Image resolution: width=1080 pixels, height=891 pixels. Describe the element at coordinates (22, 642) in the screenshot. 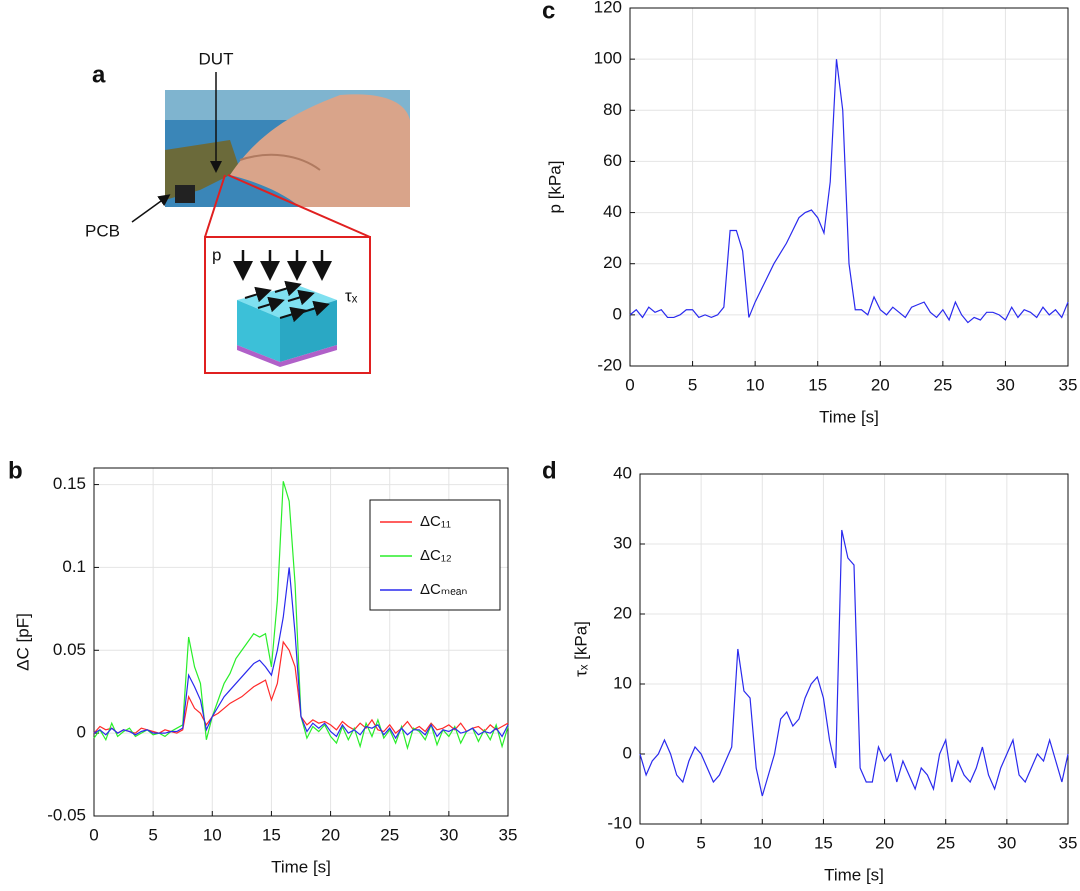

I see `y-axis-label: ΔC [pF]` at that location.